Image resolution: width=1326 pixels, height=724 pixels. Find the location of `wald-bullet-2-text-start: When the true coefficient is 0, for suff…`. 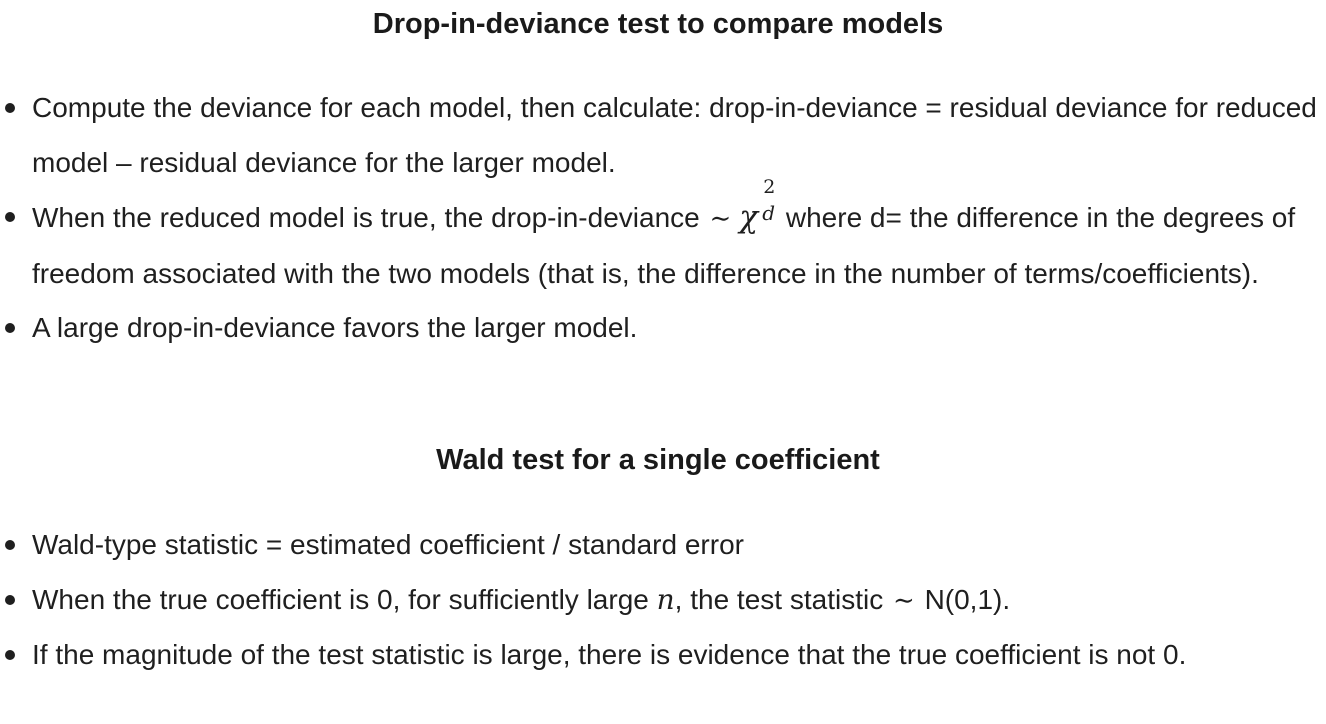

wald-bullet-2-text-start: When the true coefficient is 0, for suff… is located at coordinates (340, 599).